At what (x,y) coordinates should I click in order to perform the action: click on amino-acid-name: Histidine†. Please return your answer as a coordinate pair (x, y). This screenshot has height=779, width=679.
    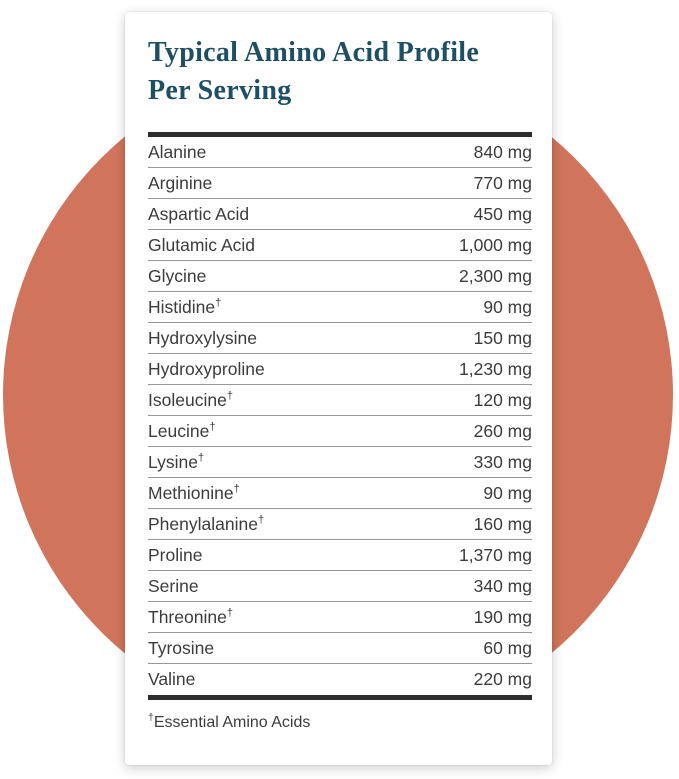
    Looking at the image, I should click on (184, 307).